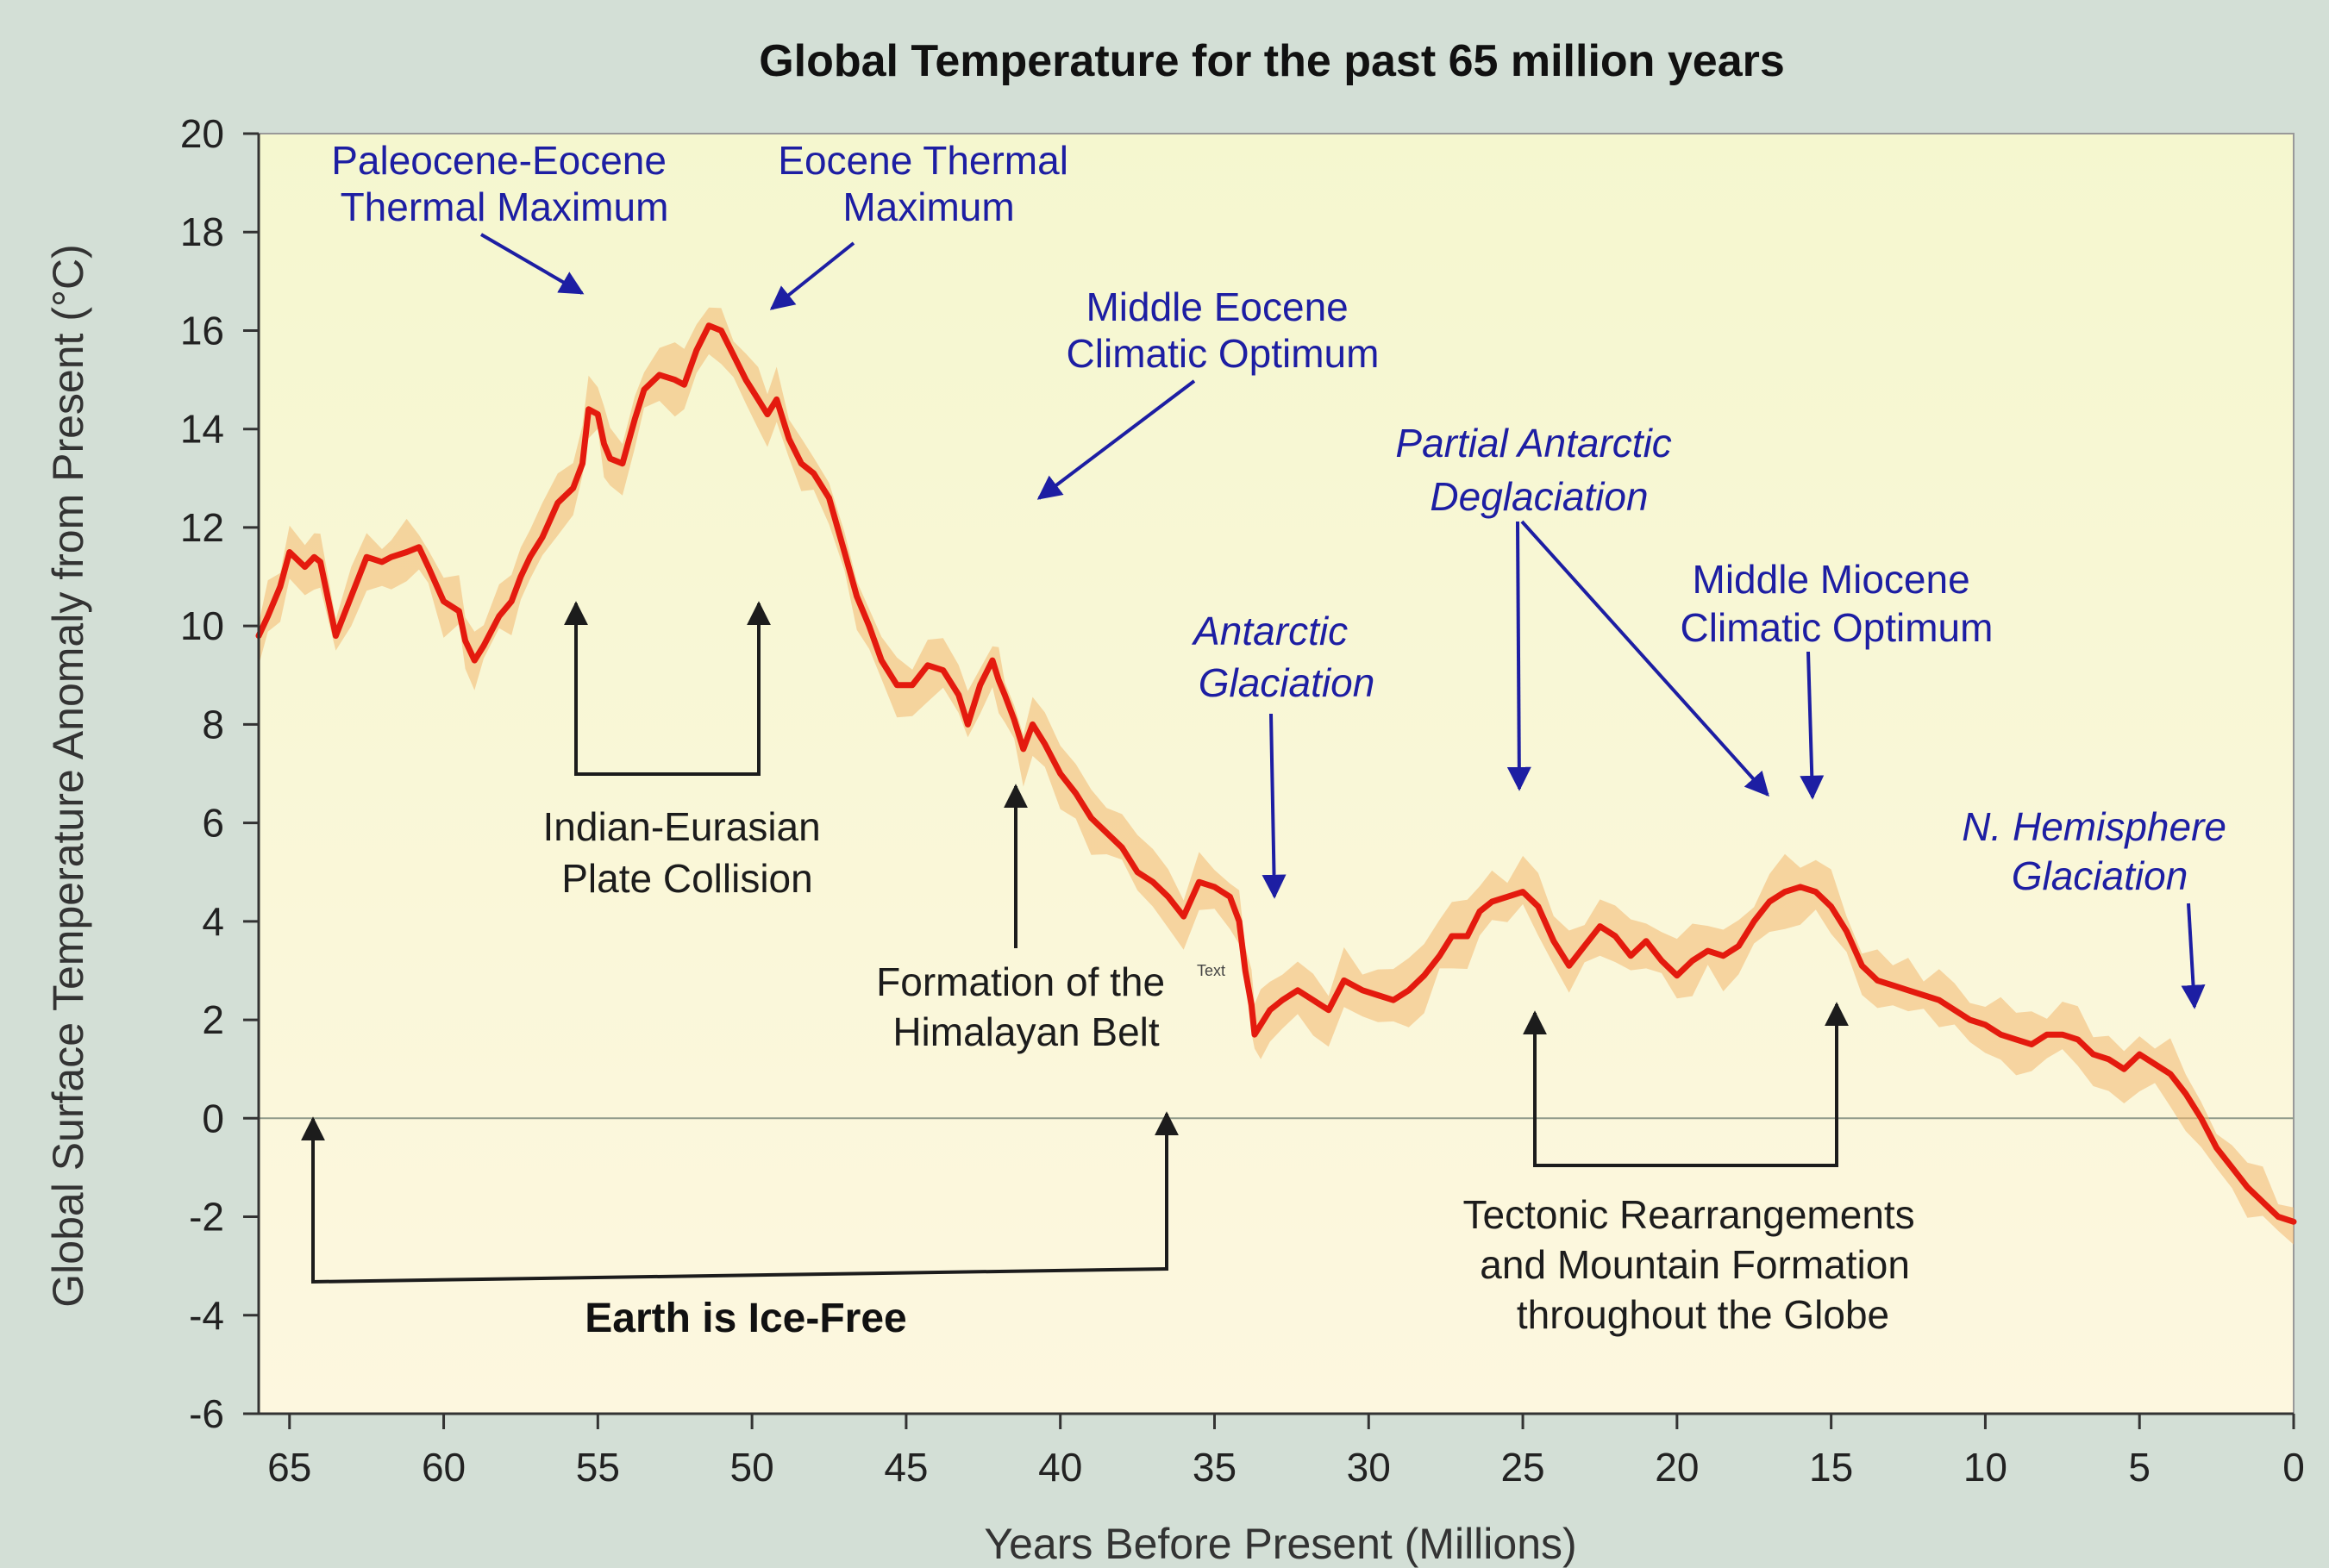 The height and width of the screenshot is (1568, 2329). I want to click on annotation-petm-line-1: Paleocene-Eocene, so click(499, 160).